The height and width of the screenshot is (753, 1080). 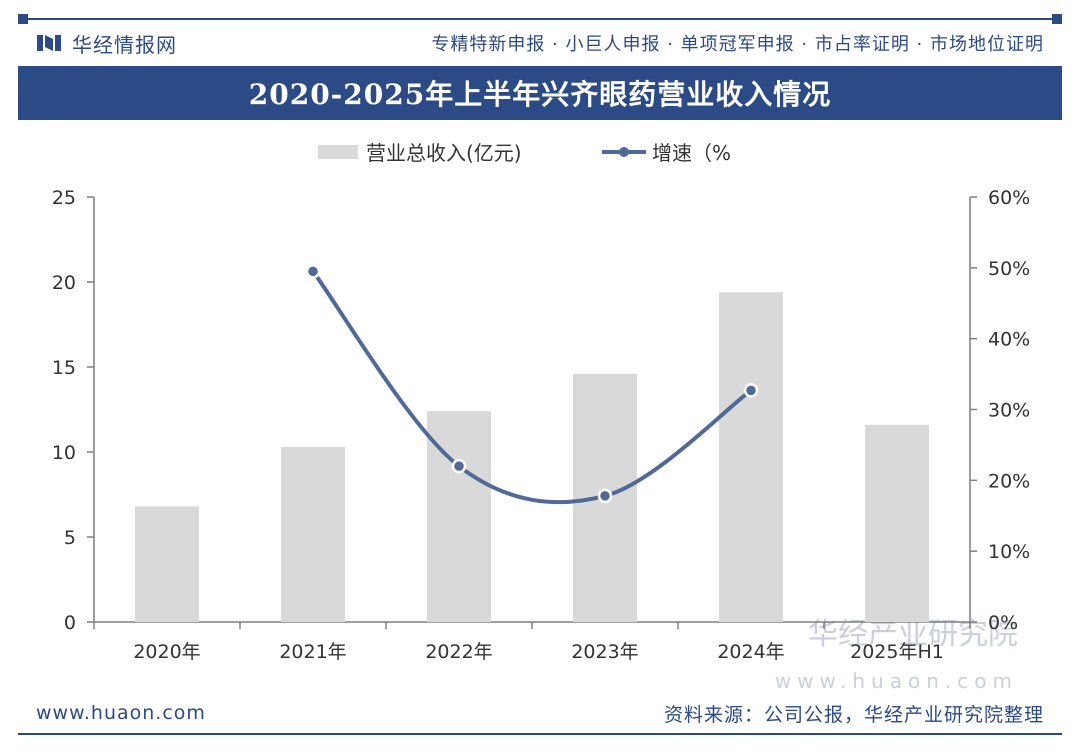 I want to click on x-tick-label: 2020年, so click(x=166, y=652).